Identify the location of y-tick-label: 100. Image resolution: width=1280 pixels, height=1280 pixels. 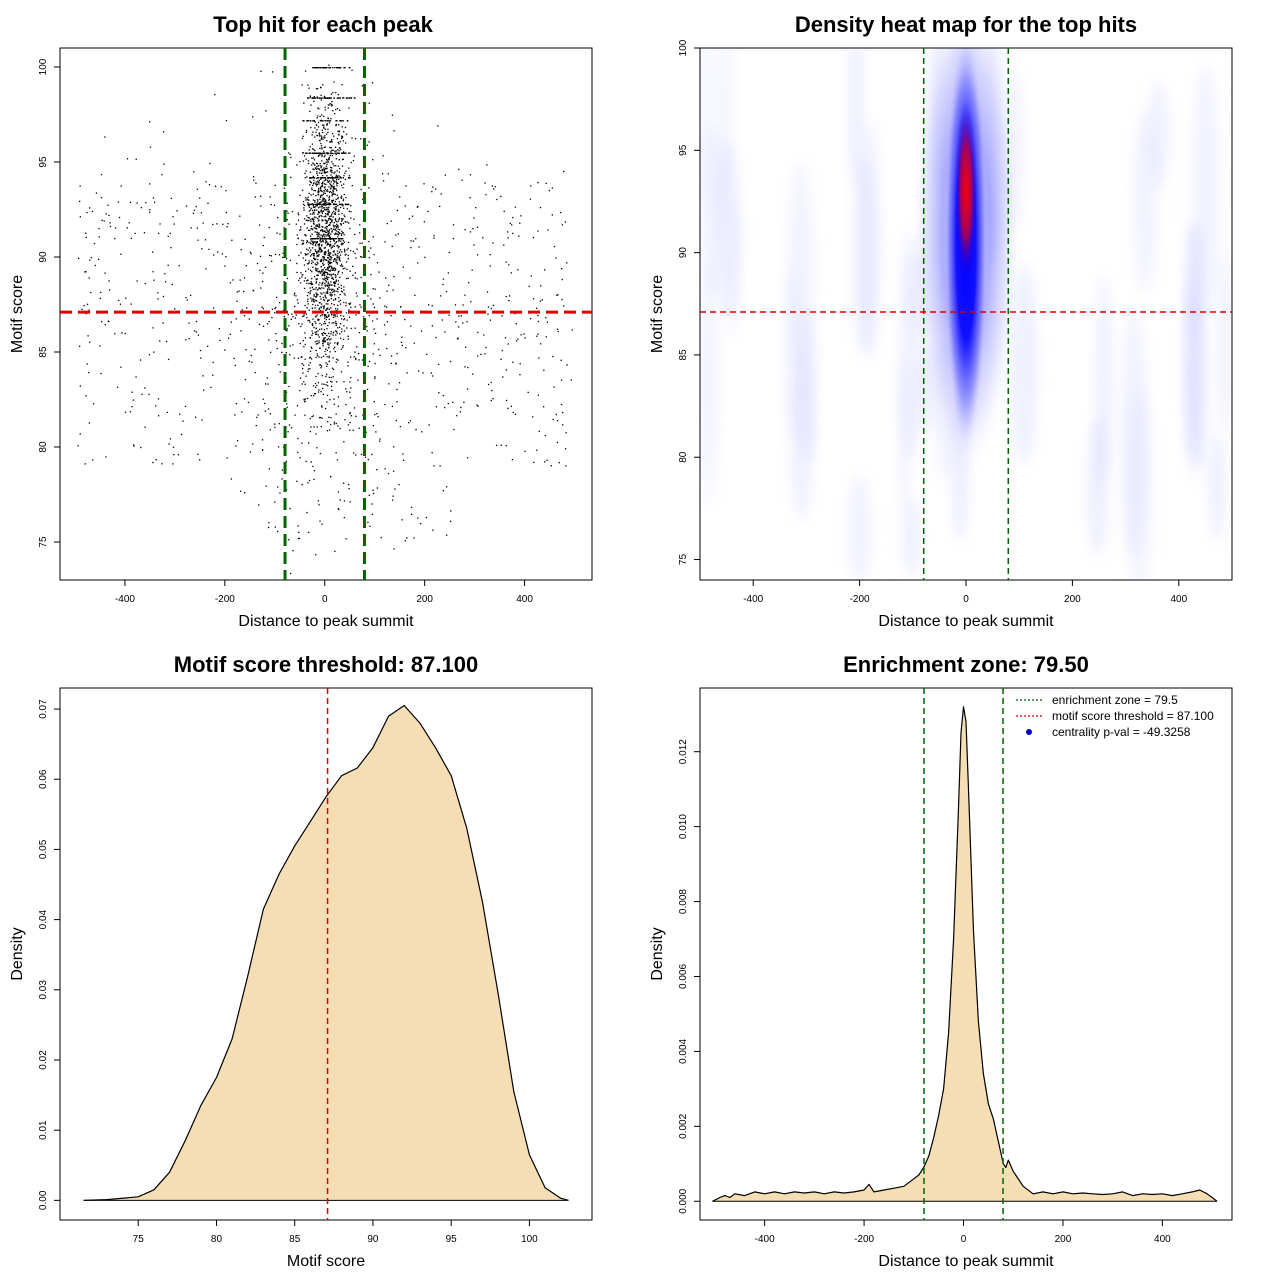
(683, 47).